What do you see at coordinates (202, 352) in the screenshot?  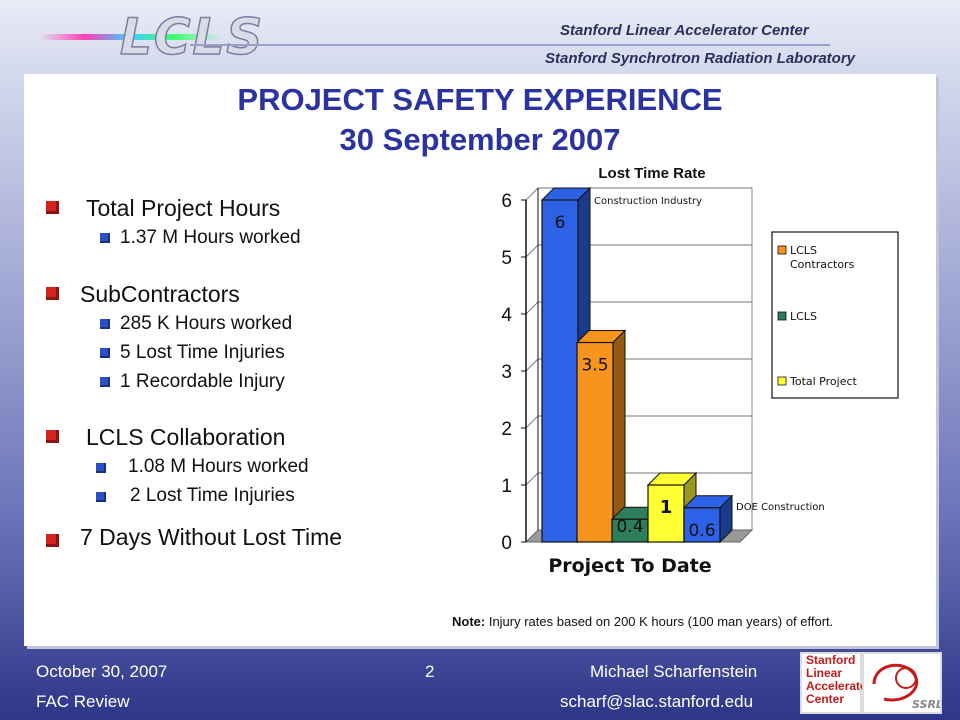 I see `sub-bullet-subs-1: 5 Lost Time Injuries` at bounding box center [202, 352].